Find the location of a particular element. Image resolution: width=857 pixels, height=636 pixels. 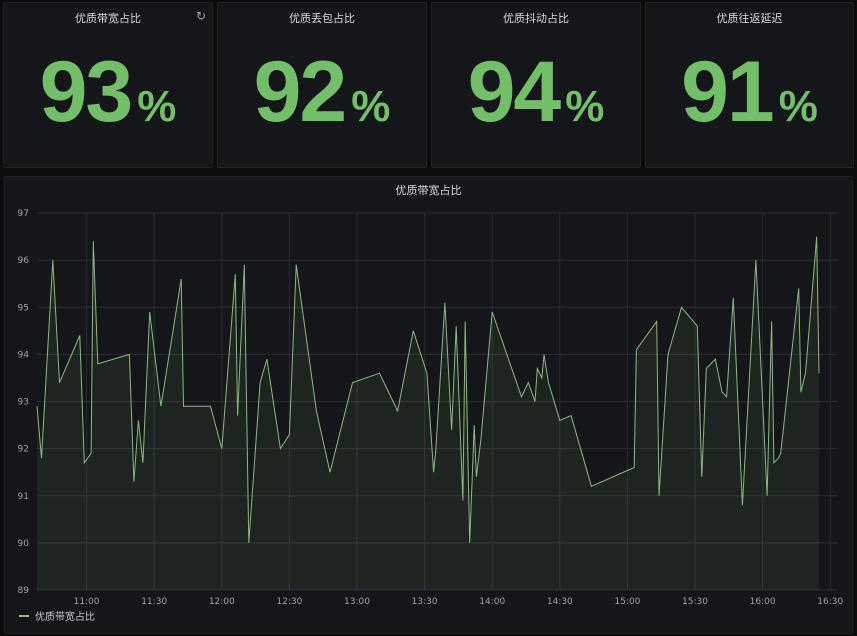

stat-value: 93% is located at coordinates (108, 92).